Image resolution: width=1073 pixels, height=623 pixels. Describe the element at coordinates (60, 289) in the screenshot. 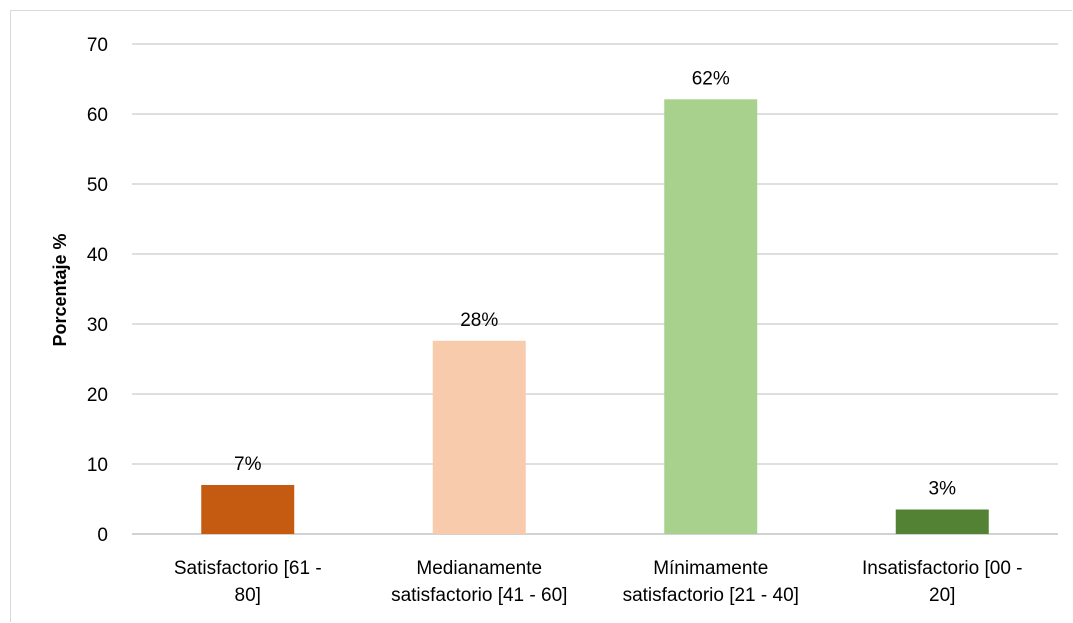

I see `y-axis-title: Porcentaje %` at that location.